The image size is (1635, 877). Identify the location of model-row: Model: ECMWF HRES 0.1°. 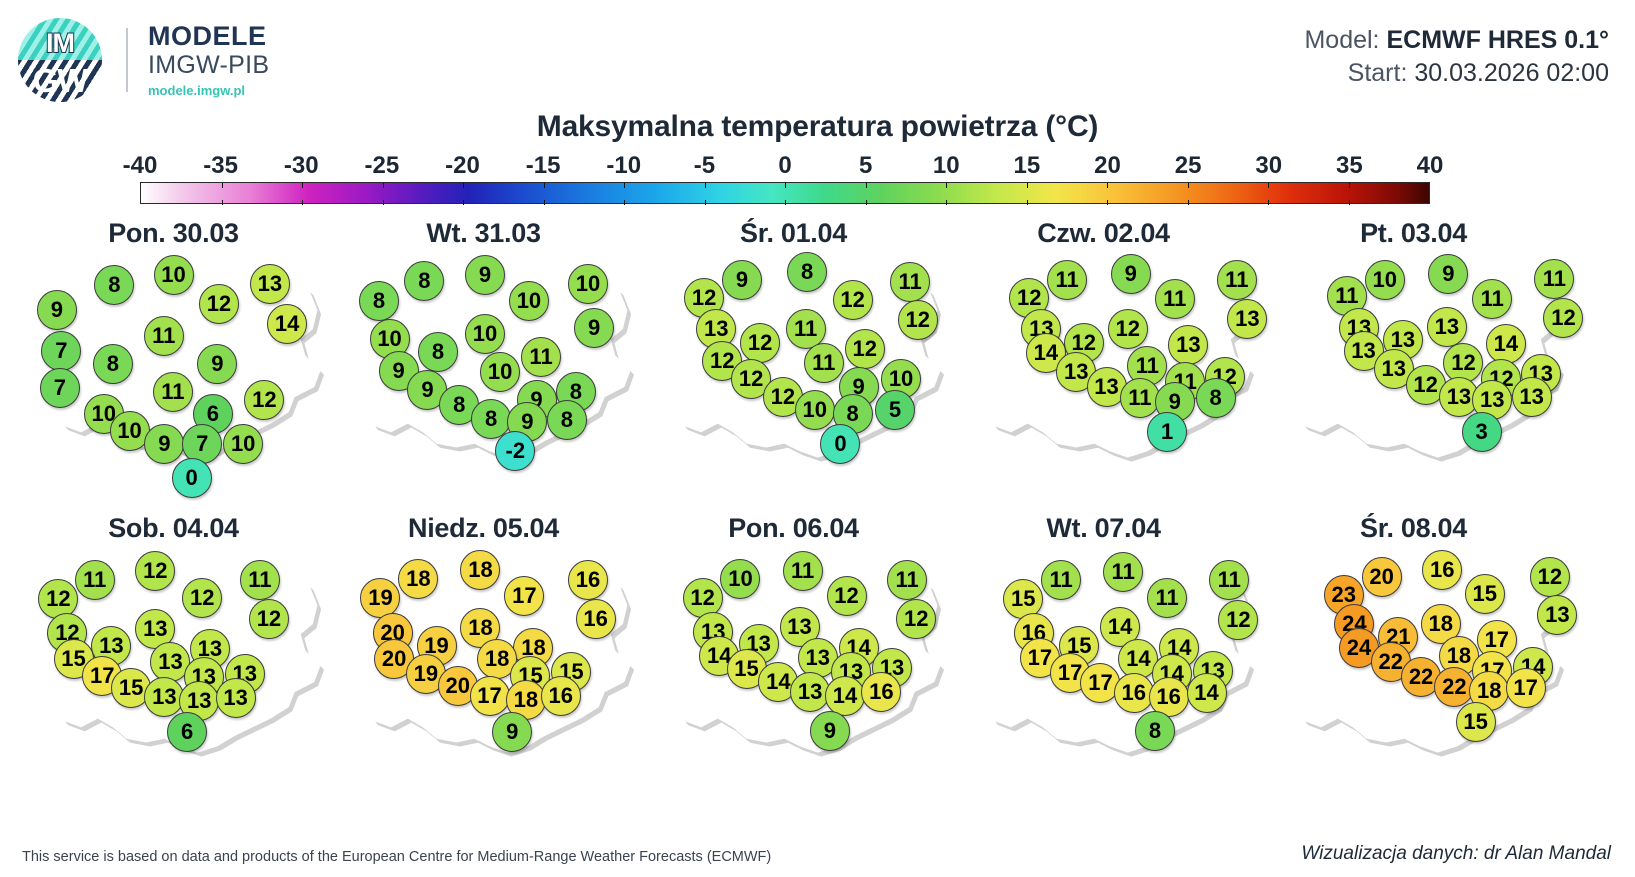
(1456, 40).